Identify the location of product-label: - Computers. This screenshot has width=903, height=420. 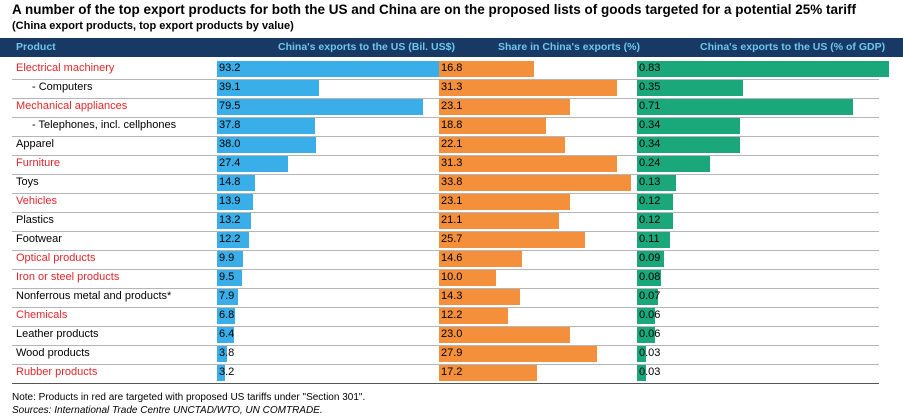
(62, 87).